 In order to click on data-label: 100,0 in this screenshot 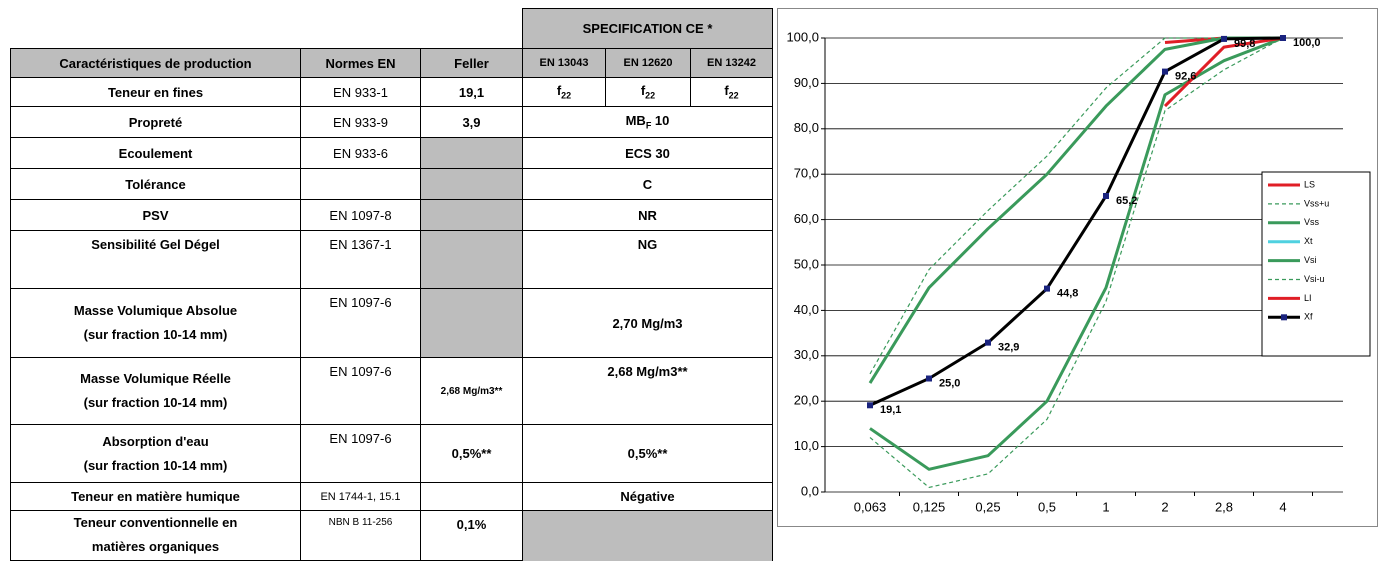, I will do `click(1307, 43)`.